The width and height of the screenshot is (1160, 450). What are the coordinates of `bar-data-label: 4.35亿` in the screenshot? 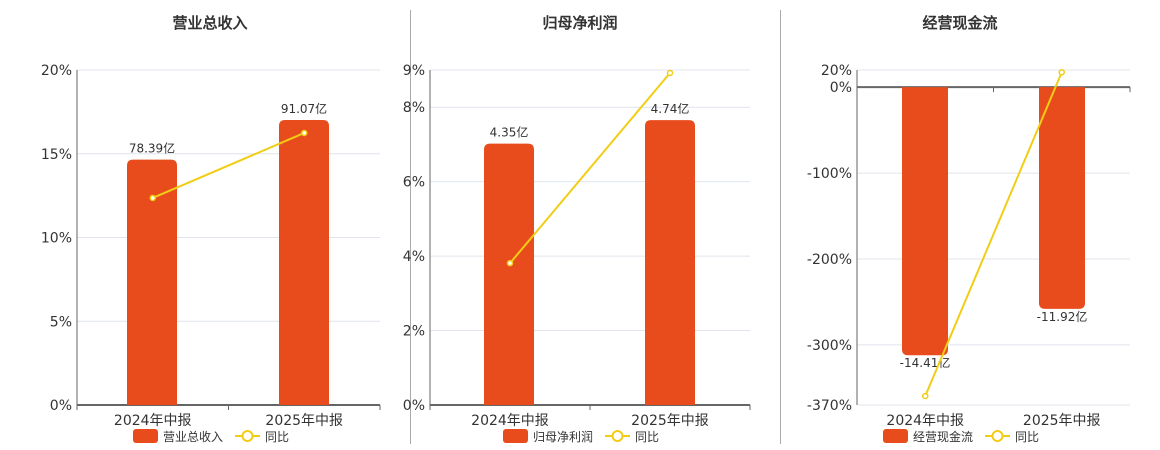 It's located at (509, 132).